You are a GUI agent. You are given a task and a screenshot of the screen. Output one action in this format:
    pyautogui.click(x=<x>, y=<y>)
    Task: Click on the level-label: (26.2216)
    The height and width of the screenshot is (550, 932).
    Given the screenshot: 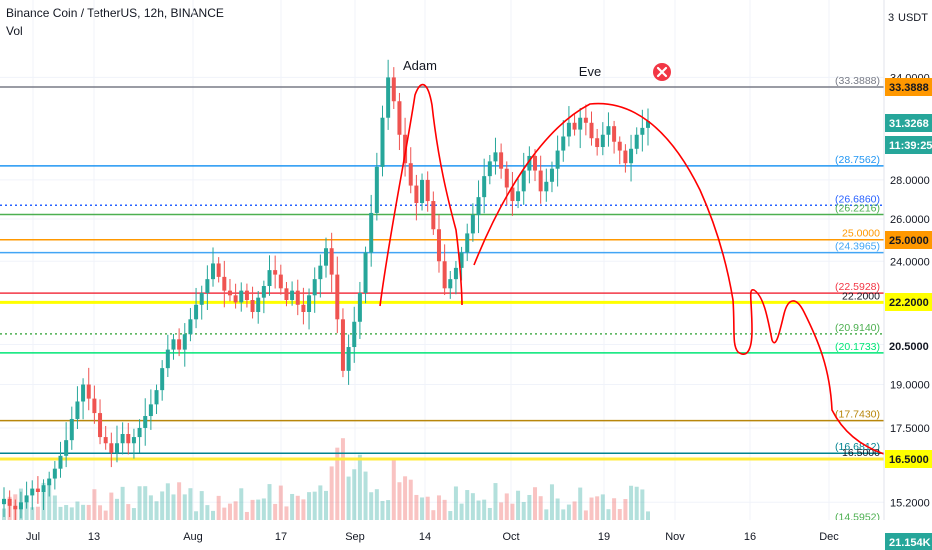 What is the action you would take?
    pyautogui.click(x=857, y=209)
    